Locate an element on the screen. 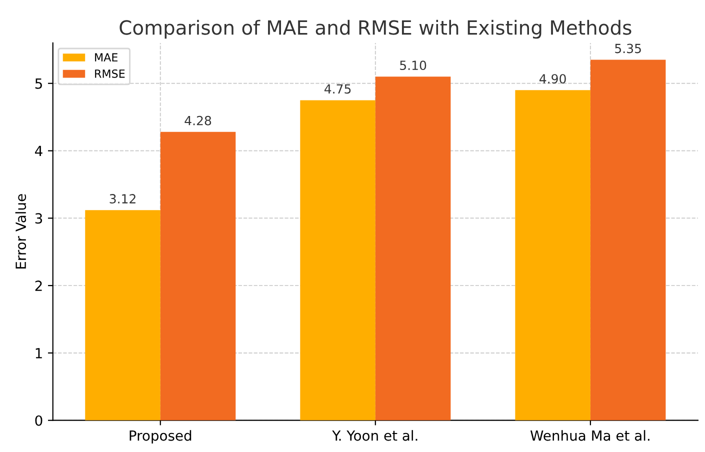 The image size is (705, 452). x-tick-label: Y. Yoon et al. is located at coordinates (375, 435).